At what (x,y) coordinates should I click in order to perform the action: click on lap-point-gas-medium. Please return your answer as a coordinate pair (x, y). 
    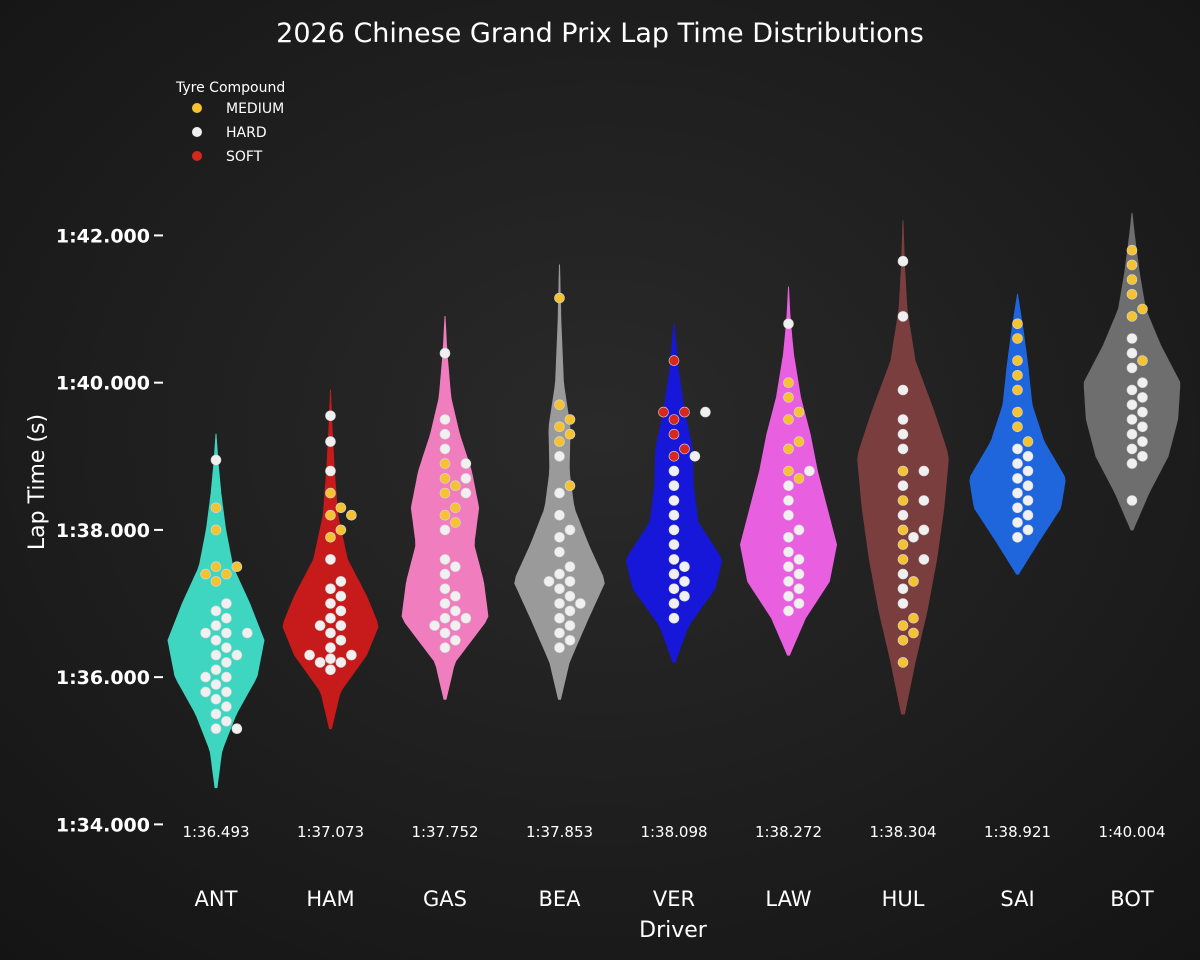
    Looking at the image, I should click on (445, 493).